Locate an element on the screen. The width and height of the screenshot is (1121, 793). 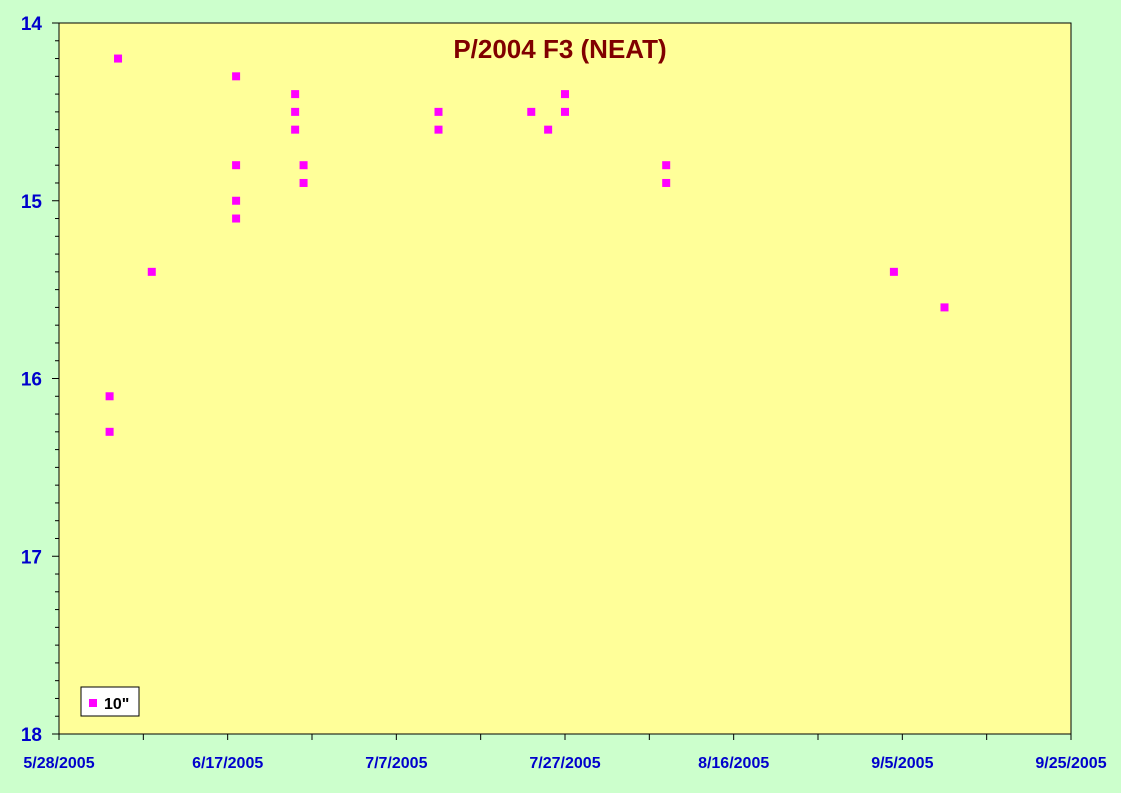
legend-marker-icon is located at coordinates (93, 703).